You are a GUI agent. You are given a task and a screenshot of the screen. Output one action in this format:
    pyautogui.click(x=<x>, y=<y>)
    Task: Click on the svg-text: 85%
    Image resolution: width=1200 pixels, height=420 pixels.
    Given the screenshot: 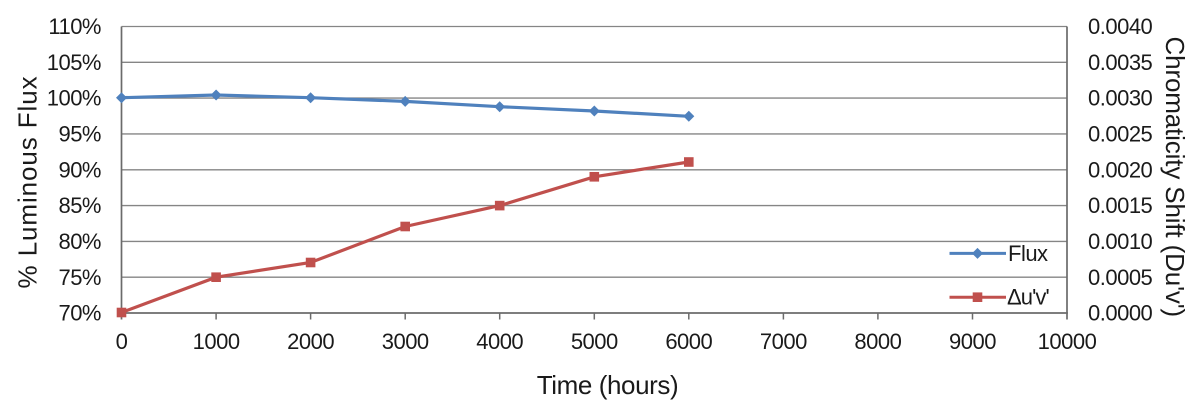 What is the action you would take?
    pyautogui.click(x=79, y=205)
    